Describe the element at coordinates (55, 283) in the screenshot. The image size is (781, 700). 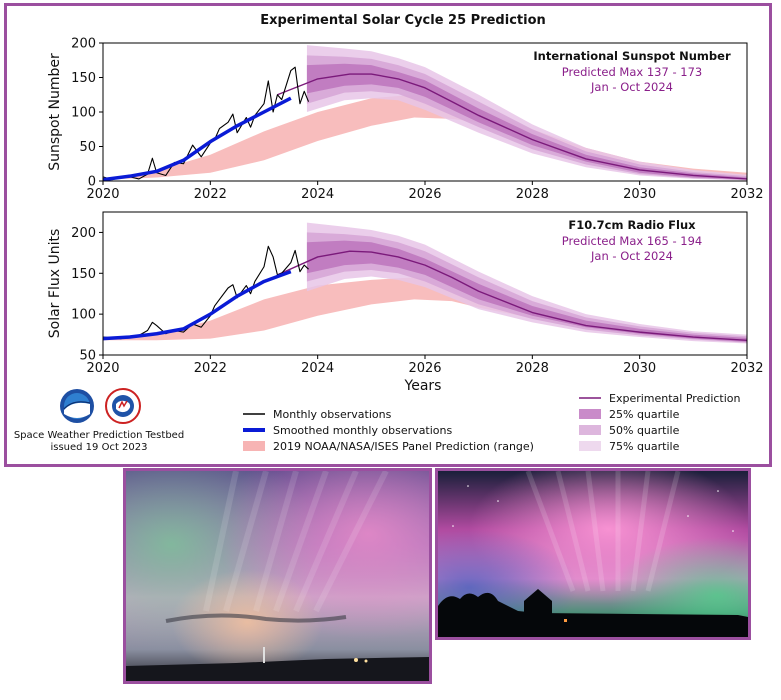
I see `y-axis-label: Solar Flux Units` at that location.